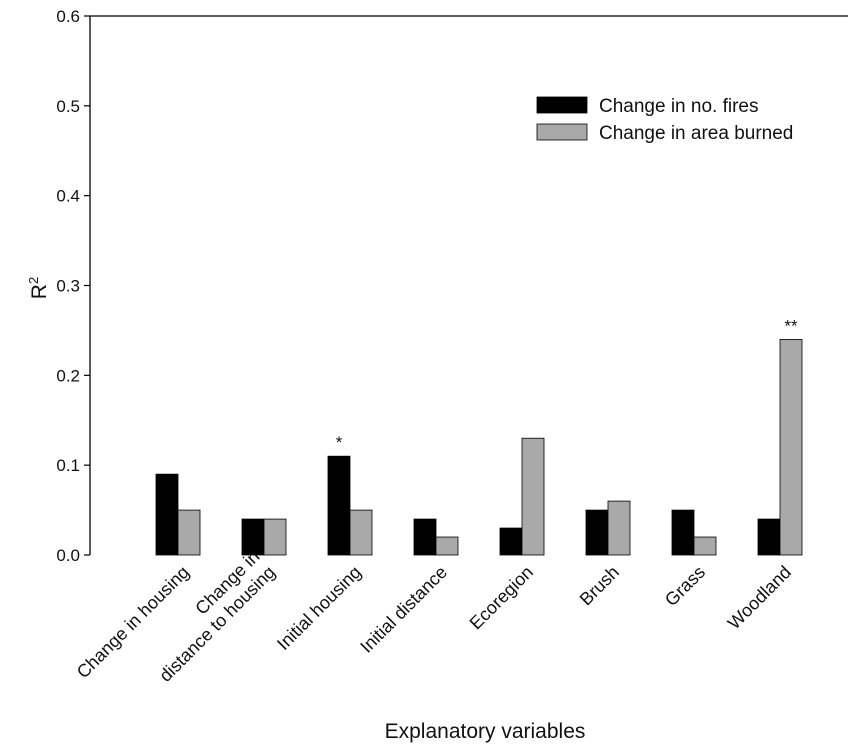  Describe the element at coordinates (33, 280) in the screenshot. I see `y-axis-title-superscript: 2` at that location.